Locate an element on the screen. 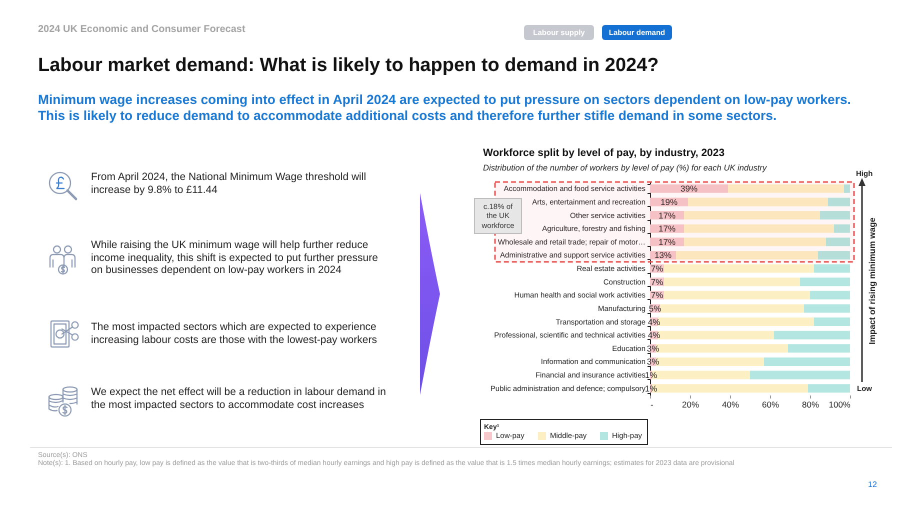 This screenshot has height=518, width=920. text: While raising the UK minimum wage will help further reduce income inequality, this shift is expected to put further pressure on businesses dependent on low-pay workers in 2024 is located at coordinates (235, 258).